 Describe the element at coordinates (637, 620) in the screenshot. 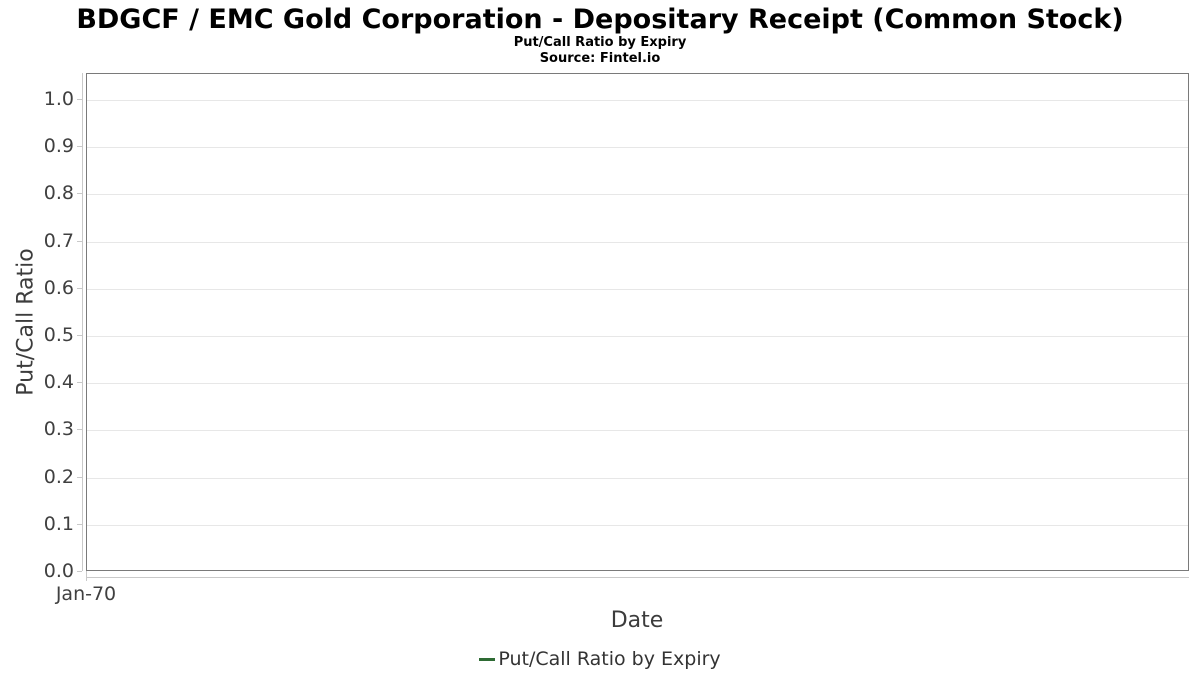

I see `x-axis-title: Date` at that location.